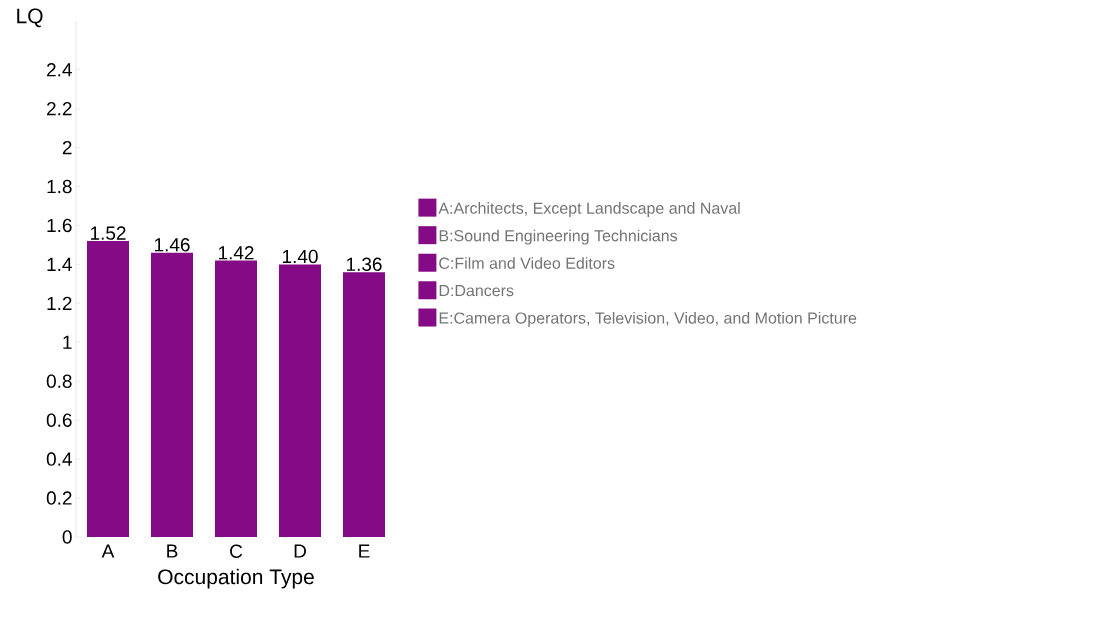  I want to click on legend-label: E:Camera Operators, Television, Video, and Motion Picture, so click(648, 319).